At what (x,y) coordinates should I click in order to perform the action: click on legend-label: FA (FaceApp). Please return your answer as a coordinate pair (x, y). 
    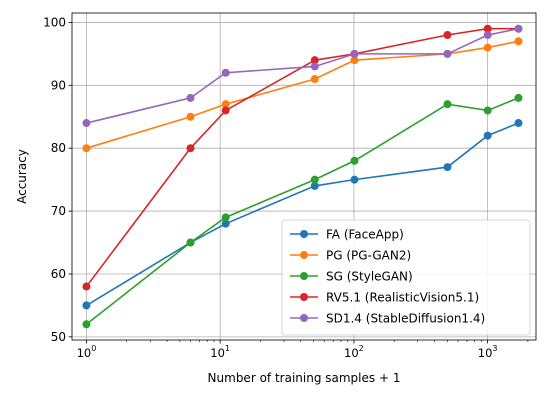
    Looking at the image, I should click on (365, 235).